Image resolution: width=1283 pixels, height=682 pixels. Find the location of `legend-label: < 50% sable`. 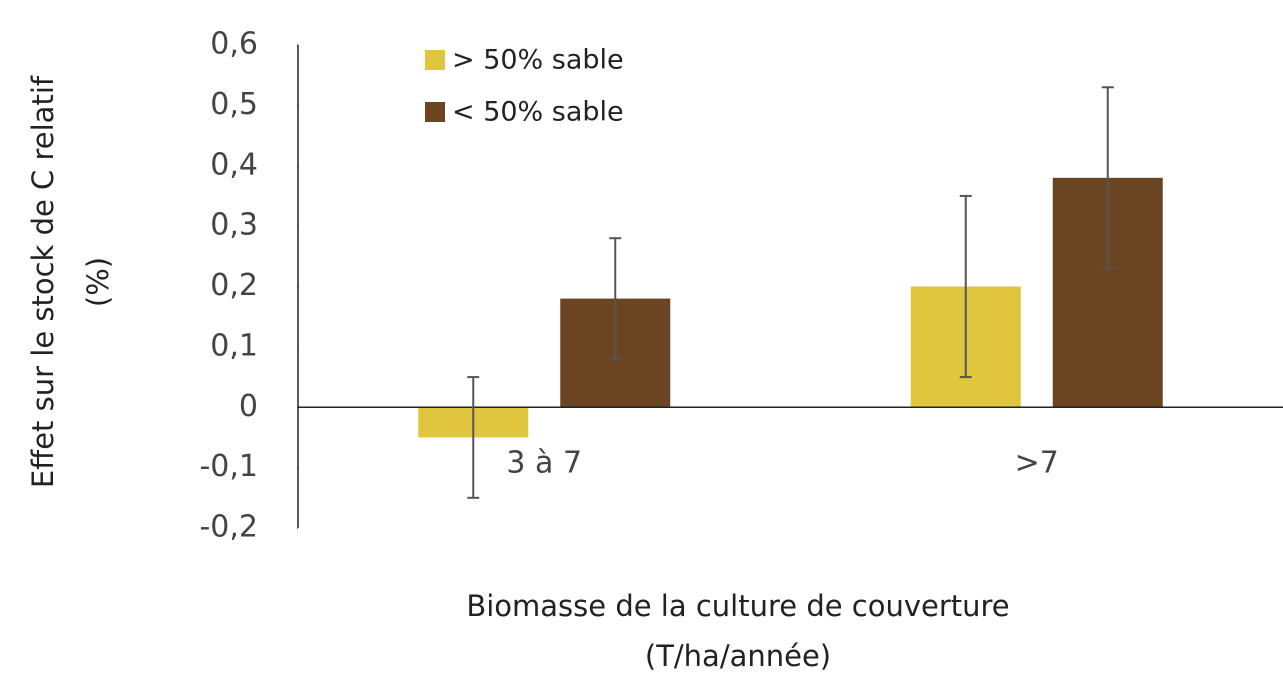

legend-label: < 50% sable is located at coordinates (538, 112).